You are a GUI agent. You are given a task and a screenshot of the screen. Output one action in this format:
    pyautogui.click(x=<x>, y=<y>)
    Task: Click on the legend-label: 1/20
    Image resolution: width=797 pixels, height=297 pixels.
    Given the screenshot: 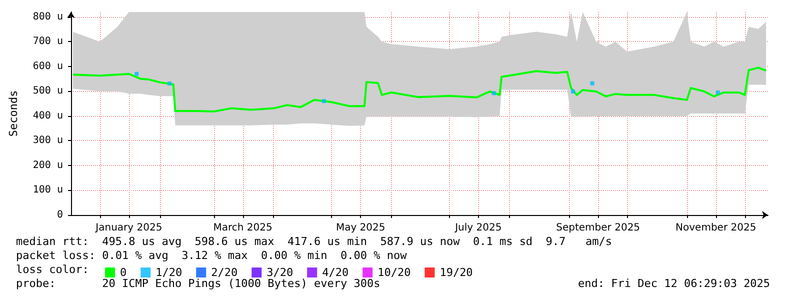 What is the action you would take?
    pyautogui.click(x=169, y=272)
    